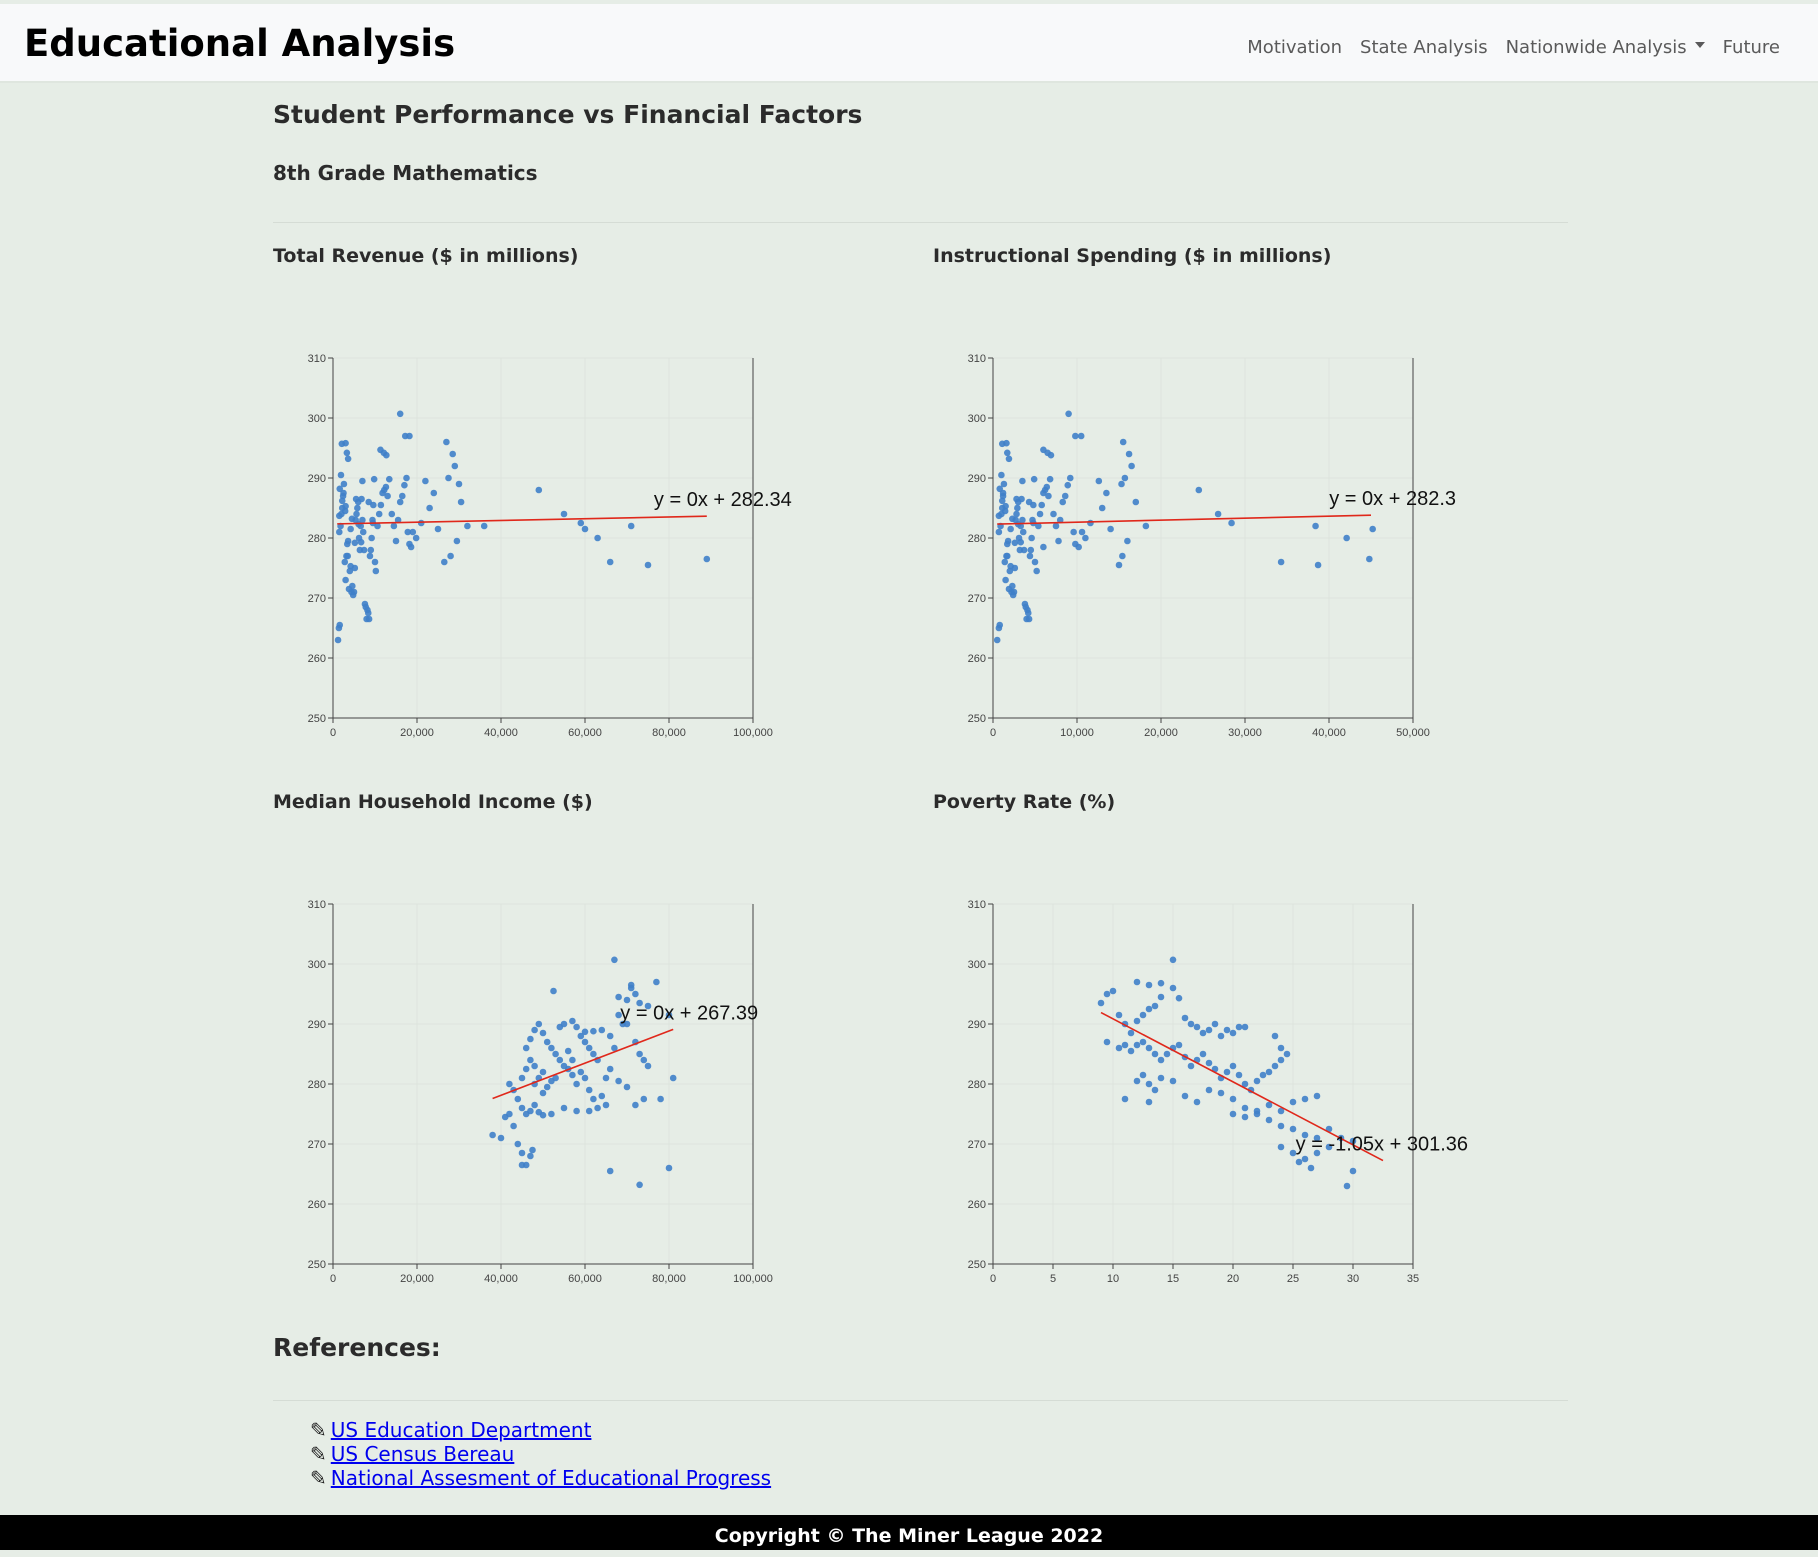 This screenshot has width=1818, height=1557. I want to click on regression-equation-label: y = 0x + 267.39, so click(689, 1013).